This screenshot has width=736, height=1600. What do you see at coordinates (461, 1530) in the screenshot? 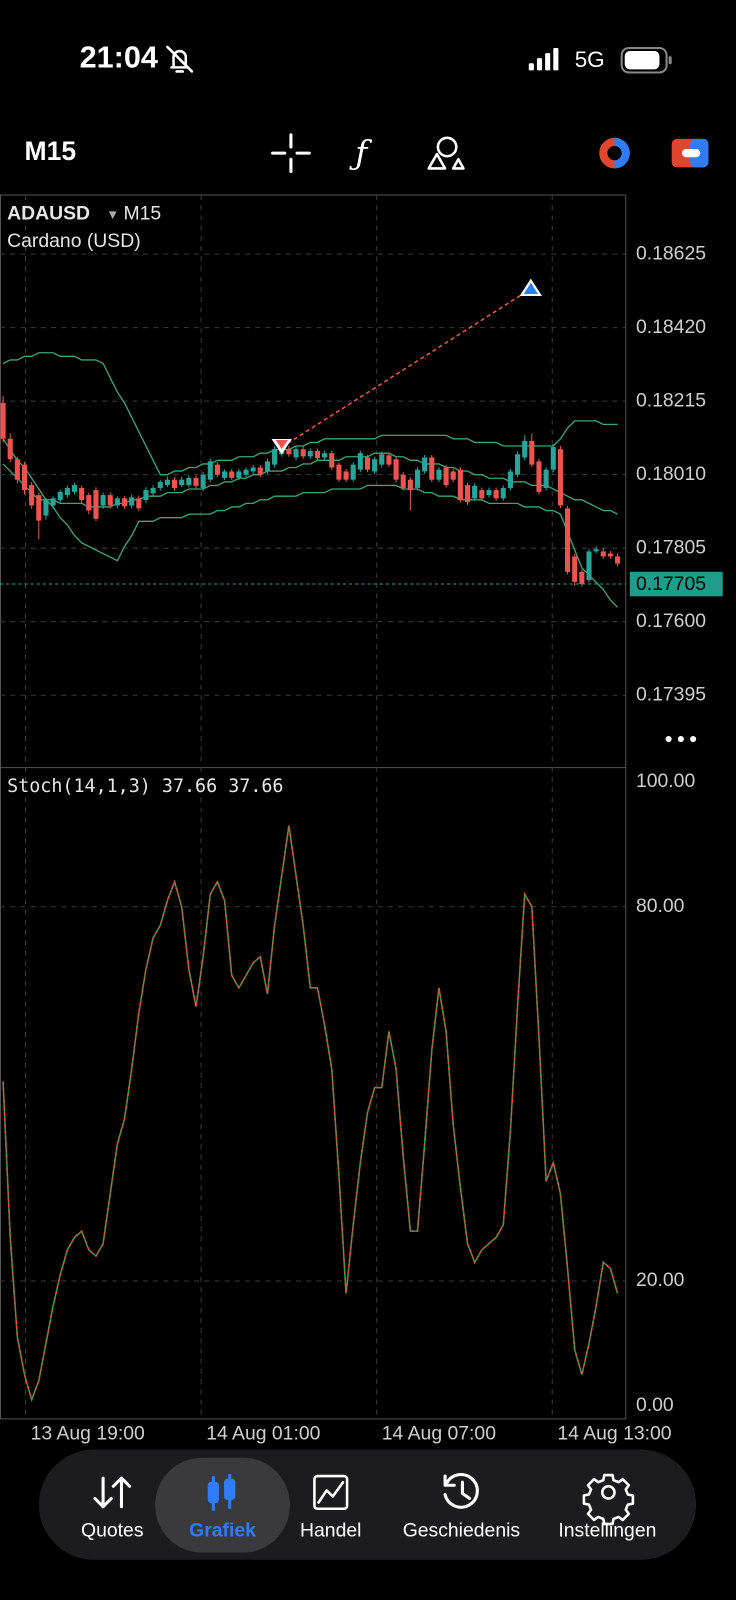
I see `tab-label: Geschiedenis` at bounding box center [461, 1530].